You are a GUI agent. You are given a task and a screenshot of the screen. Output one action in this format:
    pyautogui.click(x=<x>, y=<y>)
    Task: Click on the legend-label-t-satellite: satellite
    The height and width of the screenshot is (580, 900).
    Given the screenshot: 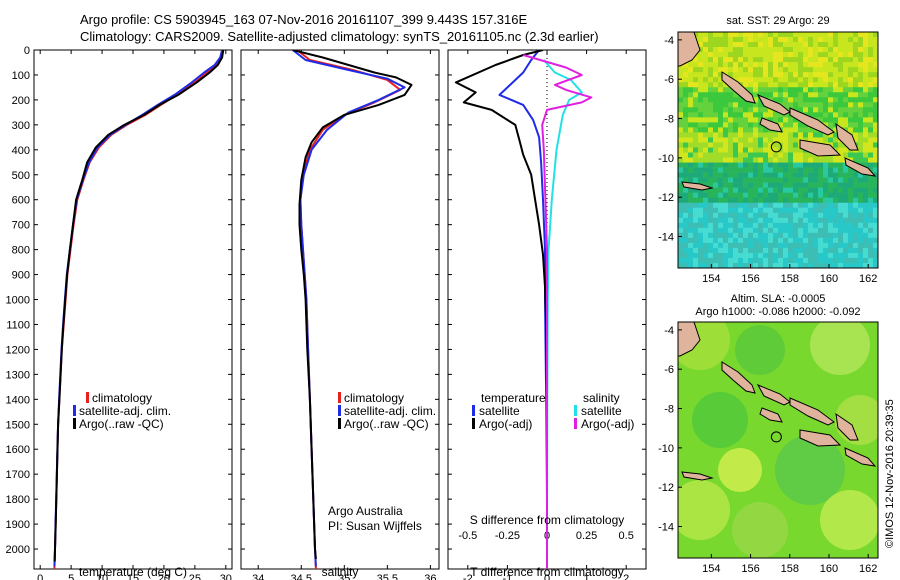 What is the action you would take?
    pyautogui.click(x=499, y=411)
    